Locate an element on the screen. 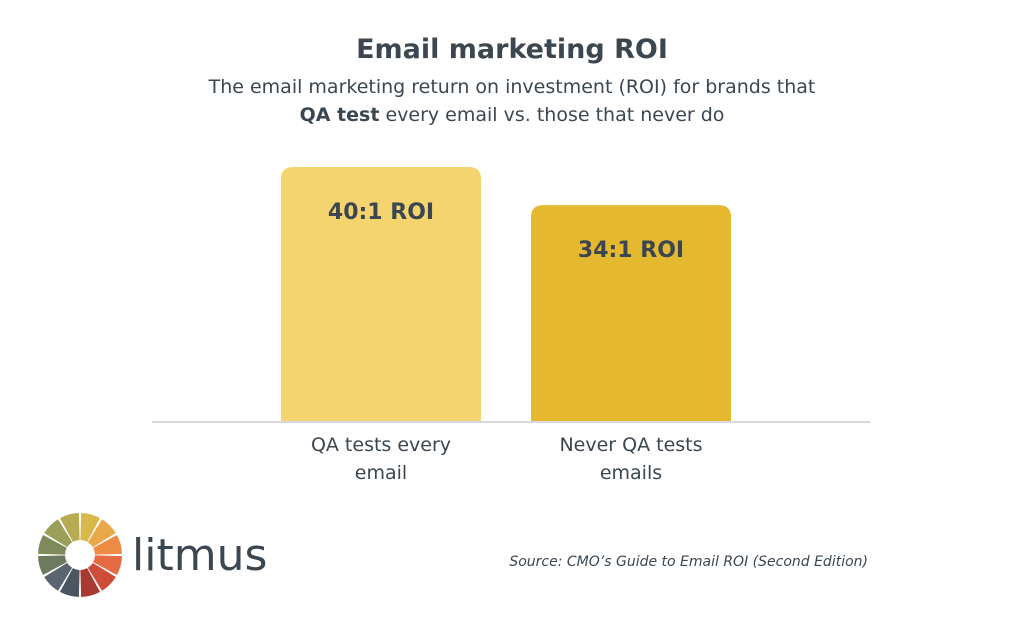 This screenshot has height=628, width=1024. x-tick-label: QA tests every email is located at coordinates (381, 459).